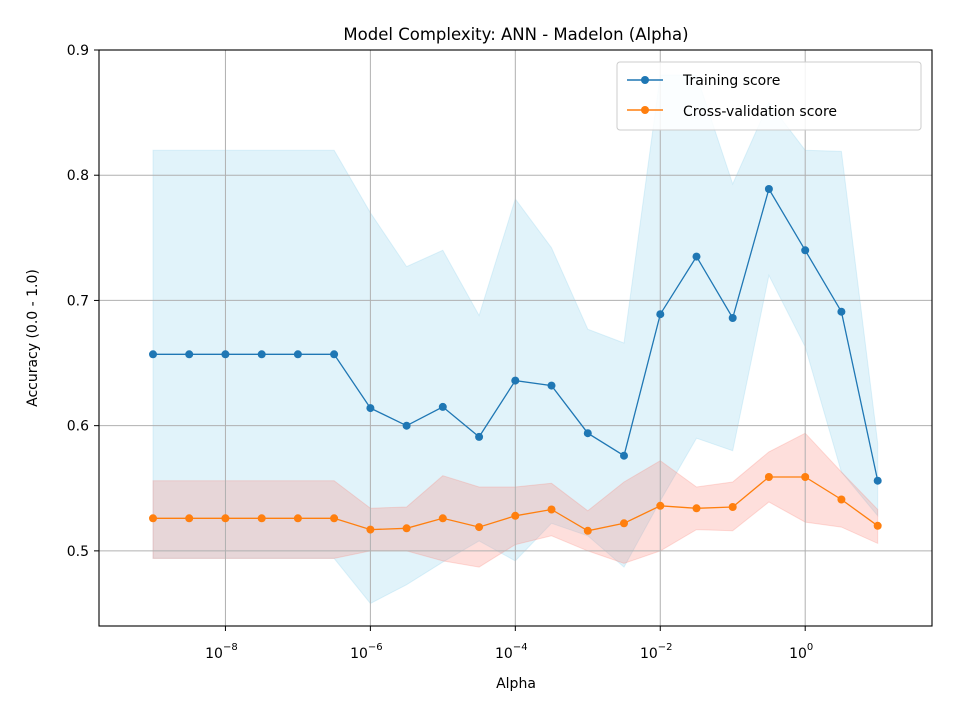 Image resolution: width=960 pixels, height=720 pixels. What do you see at coordinates (78, 301) in the screenshot?
I see `y-tick-label: 0.7` at bounding box center [78, 301].